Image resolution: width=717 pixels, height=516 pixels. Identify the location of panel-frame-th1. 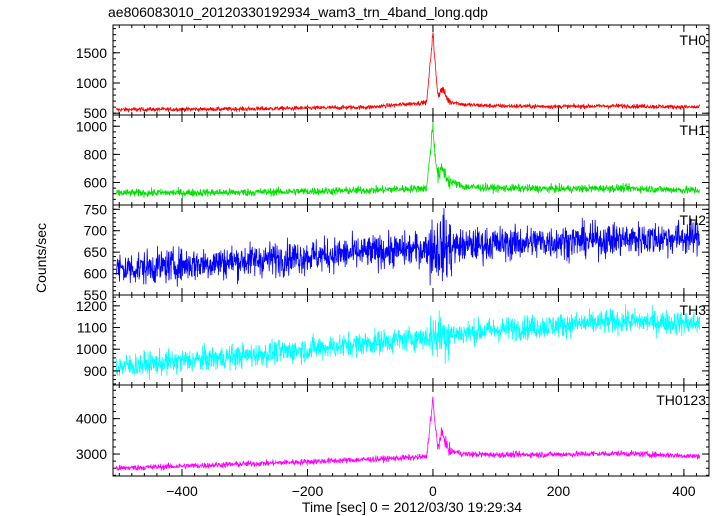
(411, 160).